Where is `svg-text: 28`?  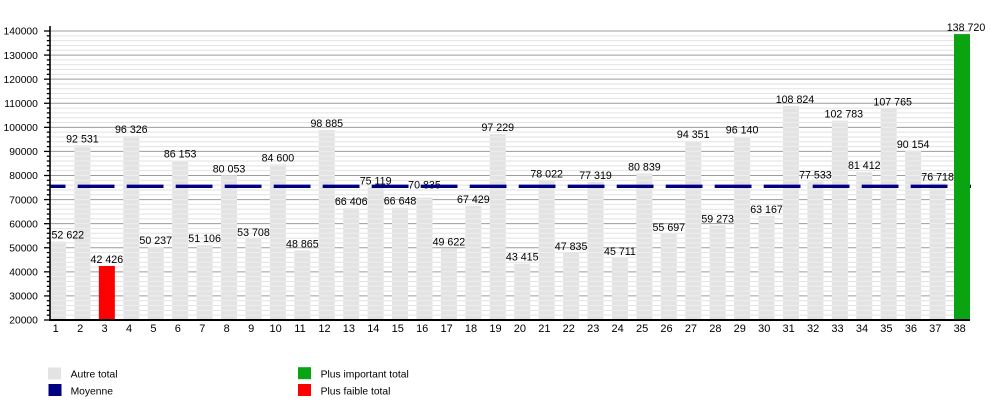
svg-text: 28 is located at coordinates (715, 329).